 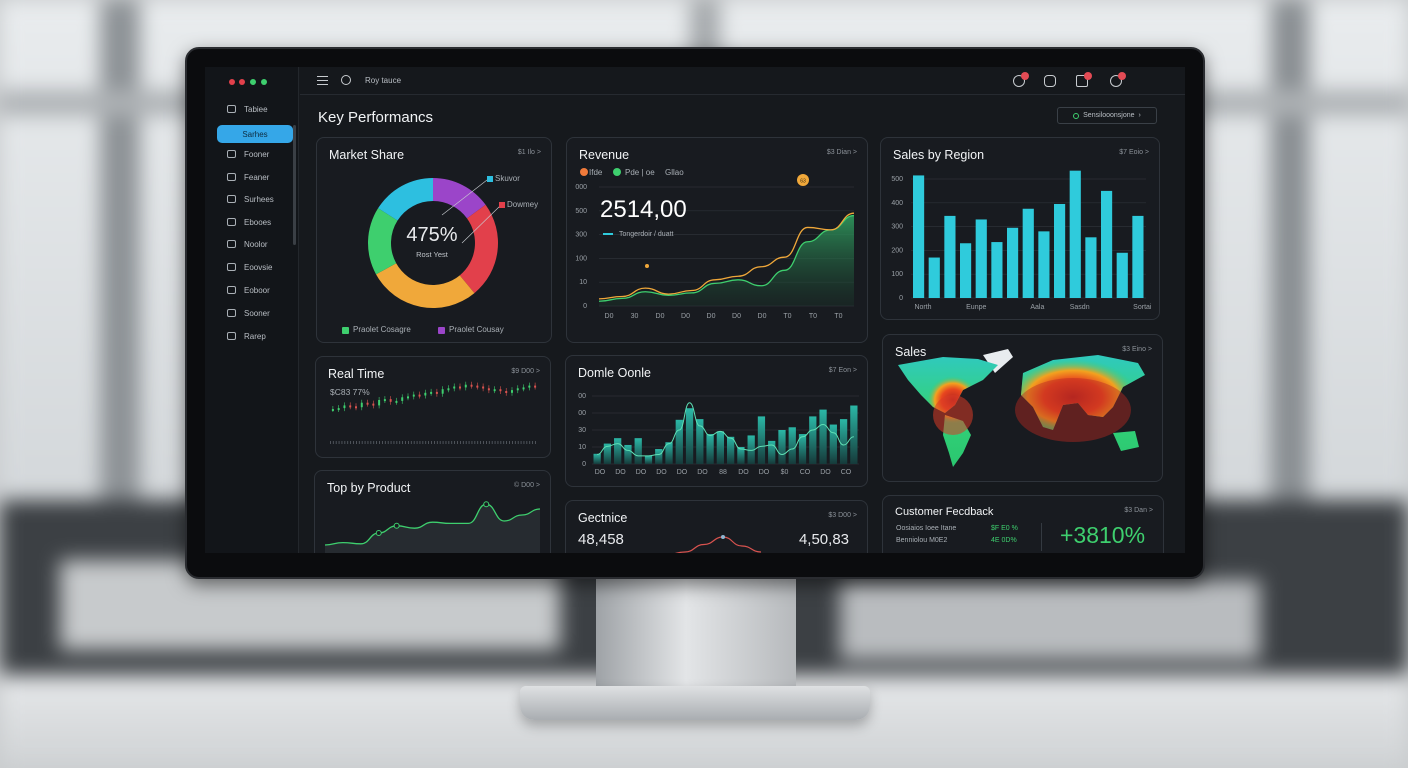 What do you see at coordinates (585, 306) in the screenshot?
I see `y-tick-label: 0` at bounding box center [585, 306].